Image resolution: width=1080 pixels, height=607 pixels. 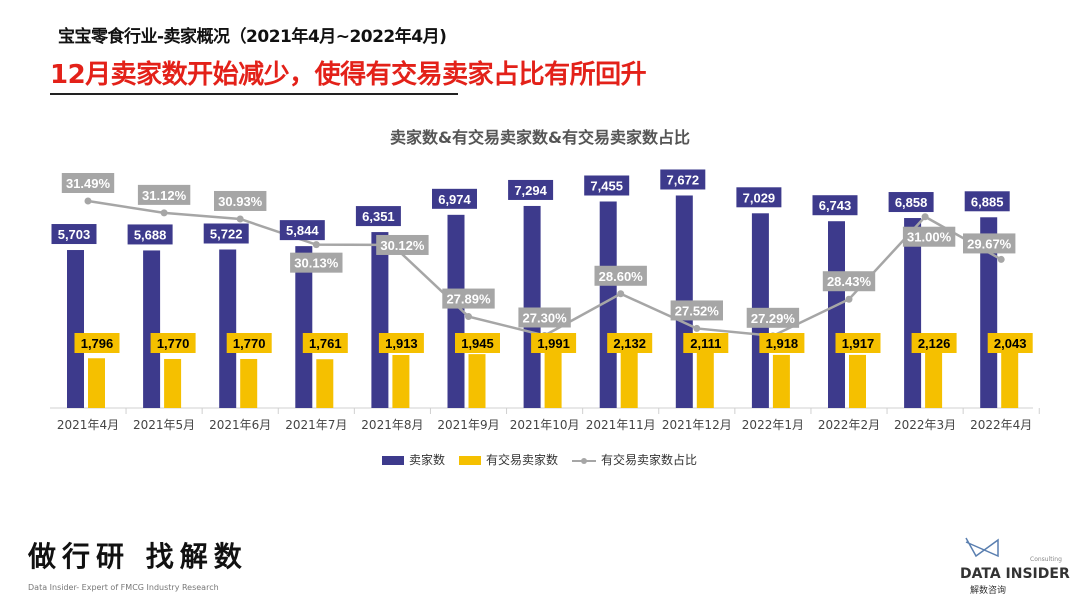 What do you see at coordinates (378, 216) in the screenshot?
I see `label-sellers-text: 6,351` at bounding box center [378, 216].